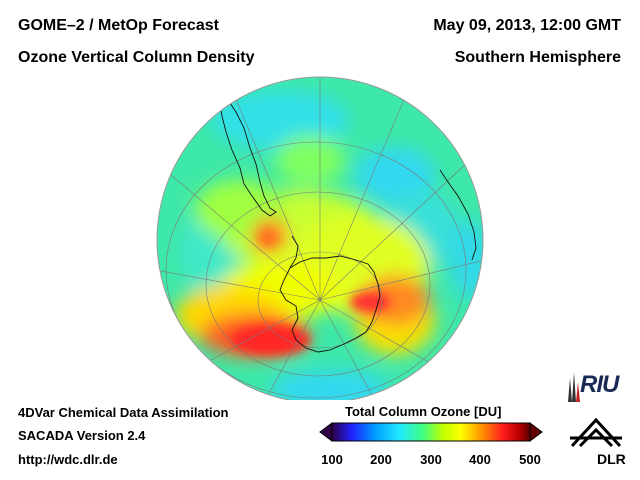 This screenshot has height=480, width=640. Describe the element at coordinates (381, 459) in the screenshot. I see `colorbar-tick-200: 200` at that location.